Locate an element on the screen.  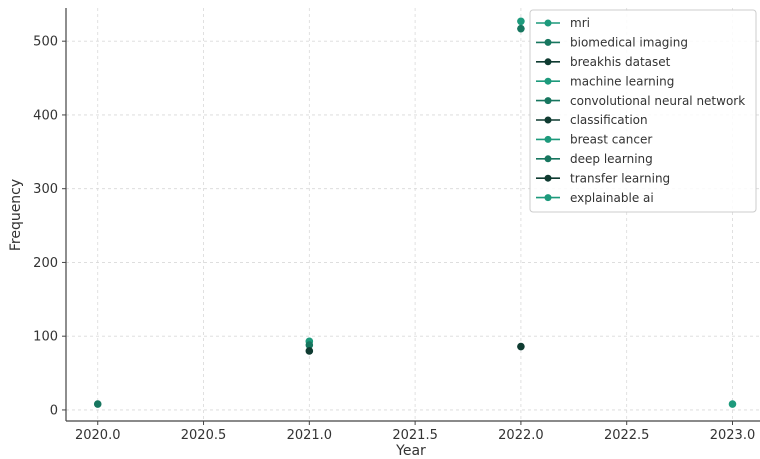
legend-label: classification is located at coordinates (609, 120).